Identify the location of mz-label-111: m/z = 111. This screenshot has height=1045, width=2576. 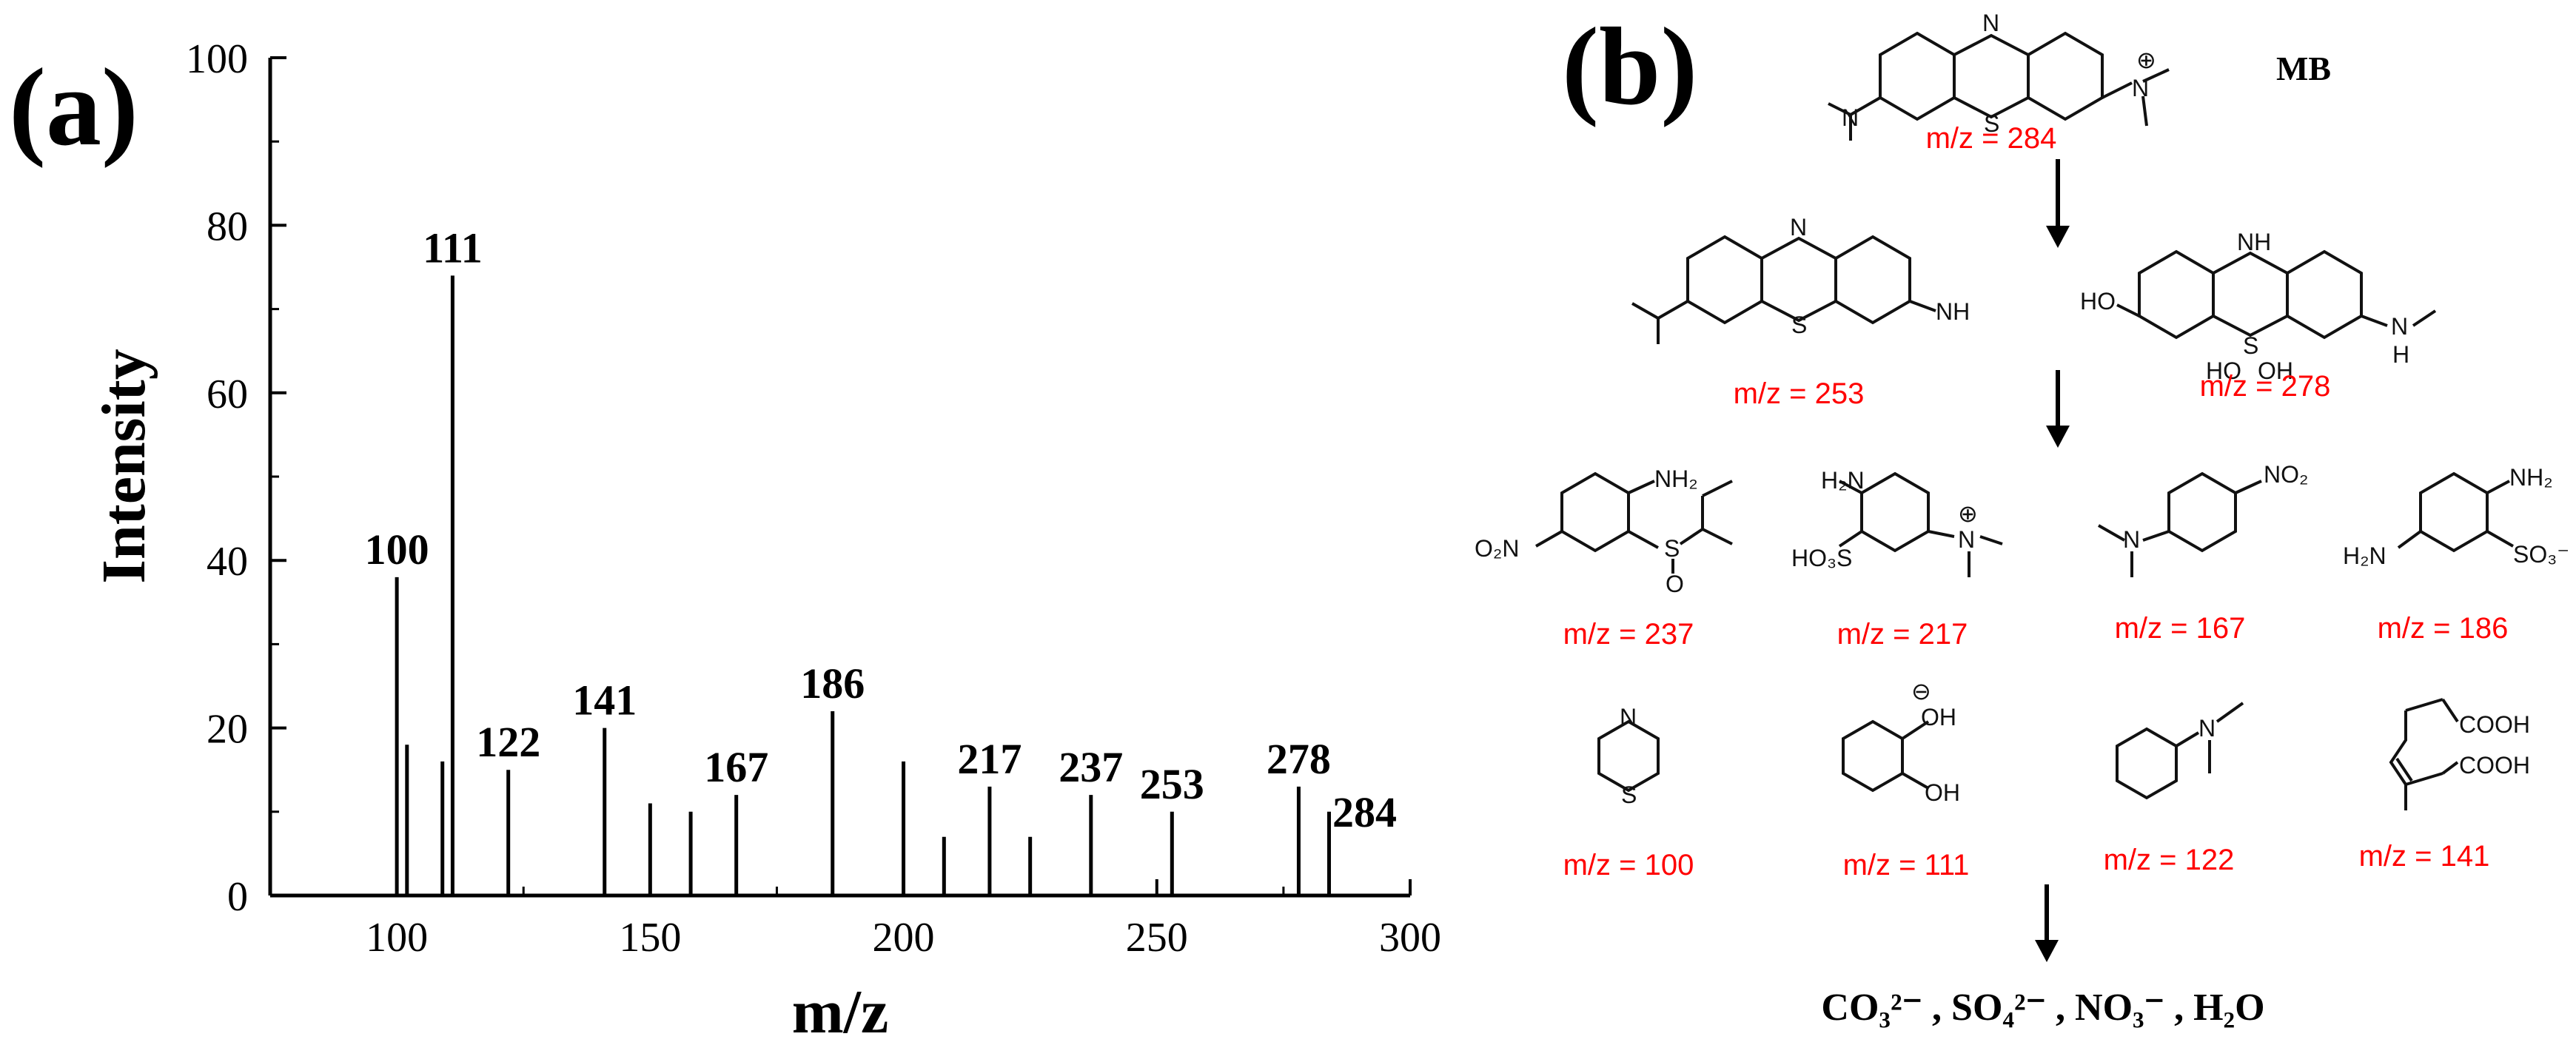
(1906, 865).